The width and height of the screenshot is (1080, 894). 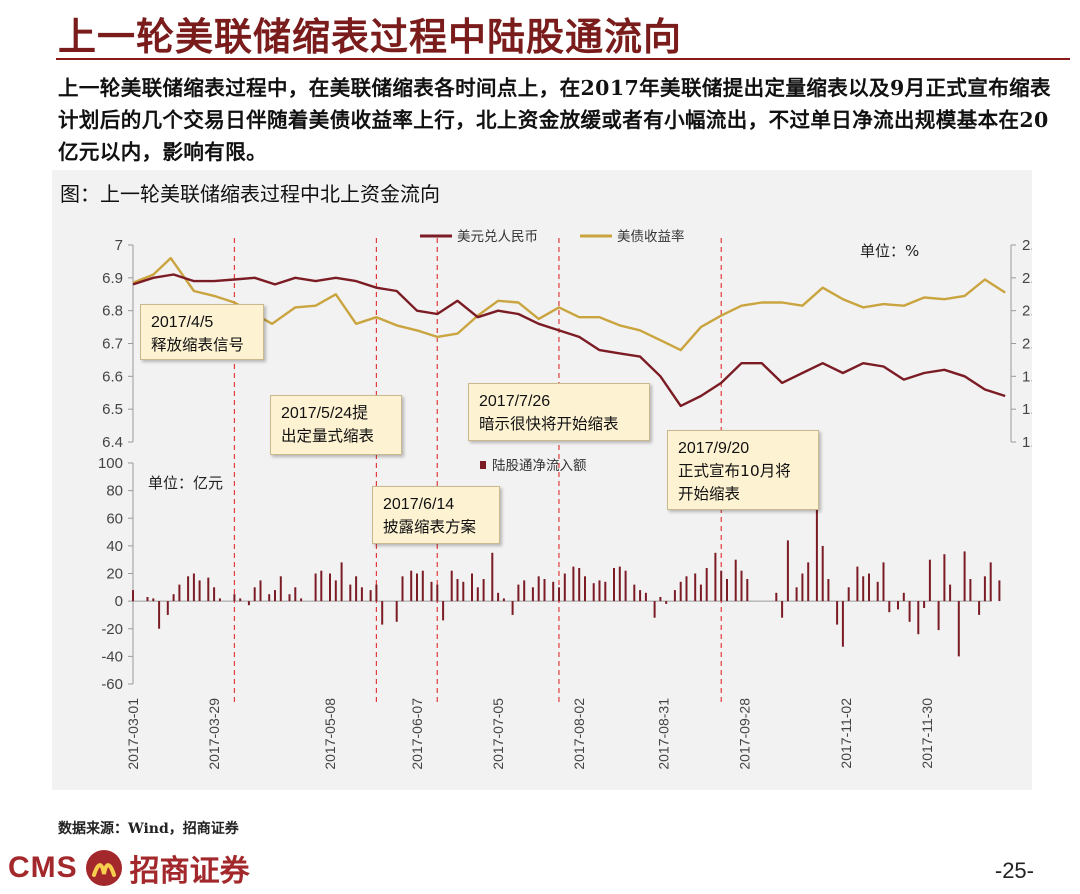 I want to click on legend-swatch-flow, so click(x=483, y=465).